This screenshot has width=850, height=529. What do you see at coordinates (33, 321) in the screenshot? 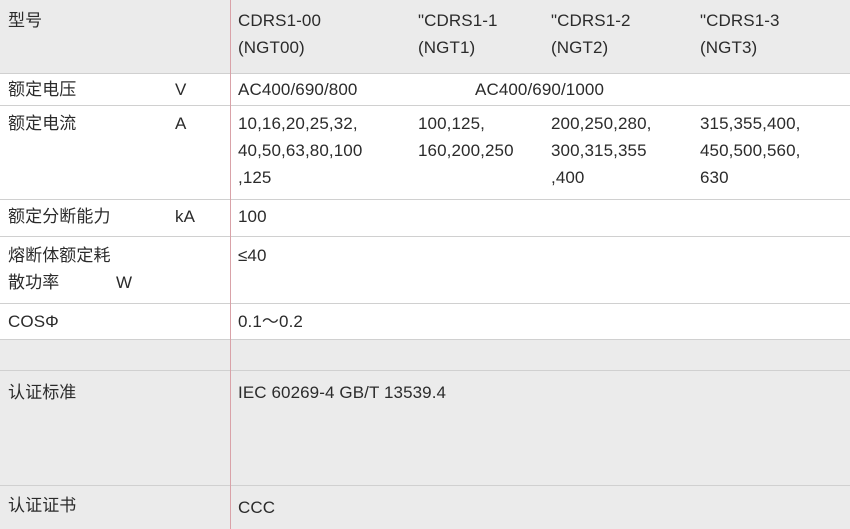
I see `cos-phi-label: COSΦ` at bounding box center [33, 321].